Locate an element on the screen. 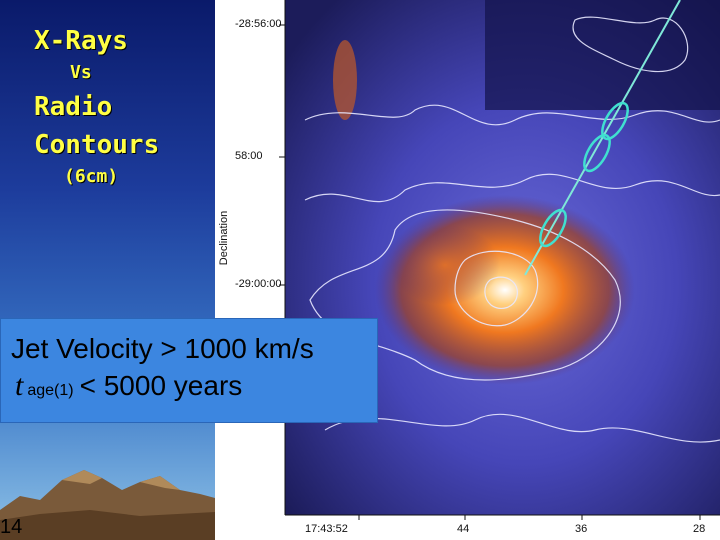 The image size is (720, 540). x-tick-label: 17:43:52 is located at coordinates (326, 529).